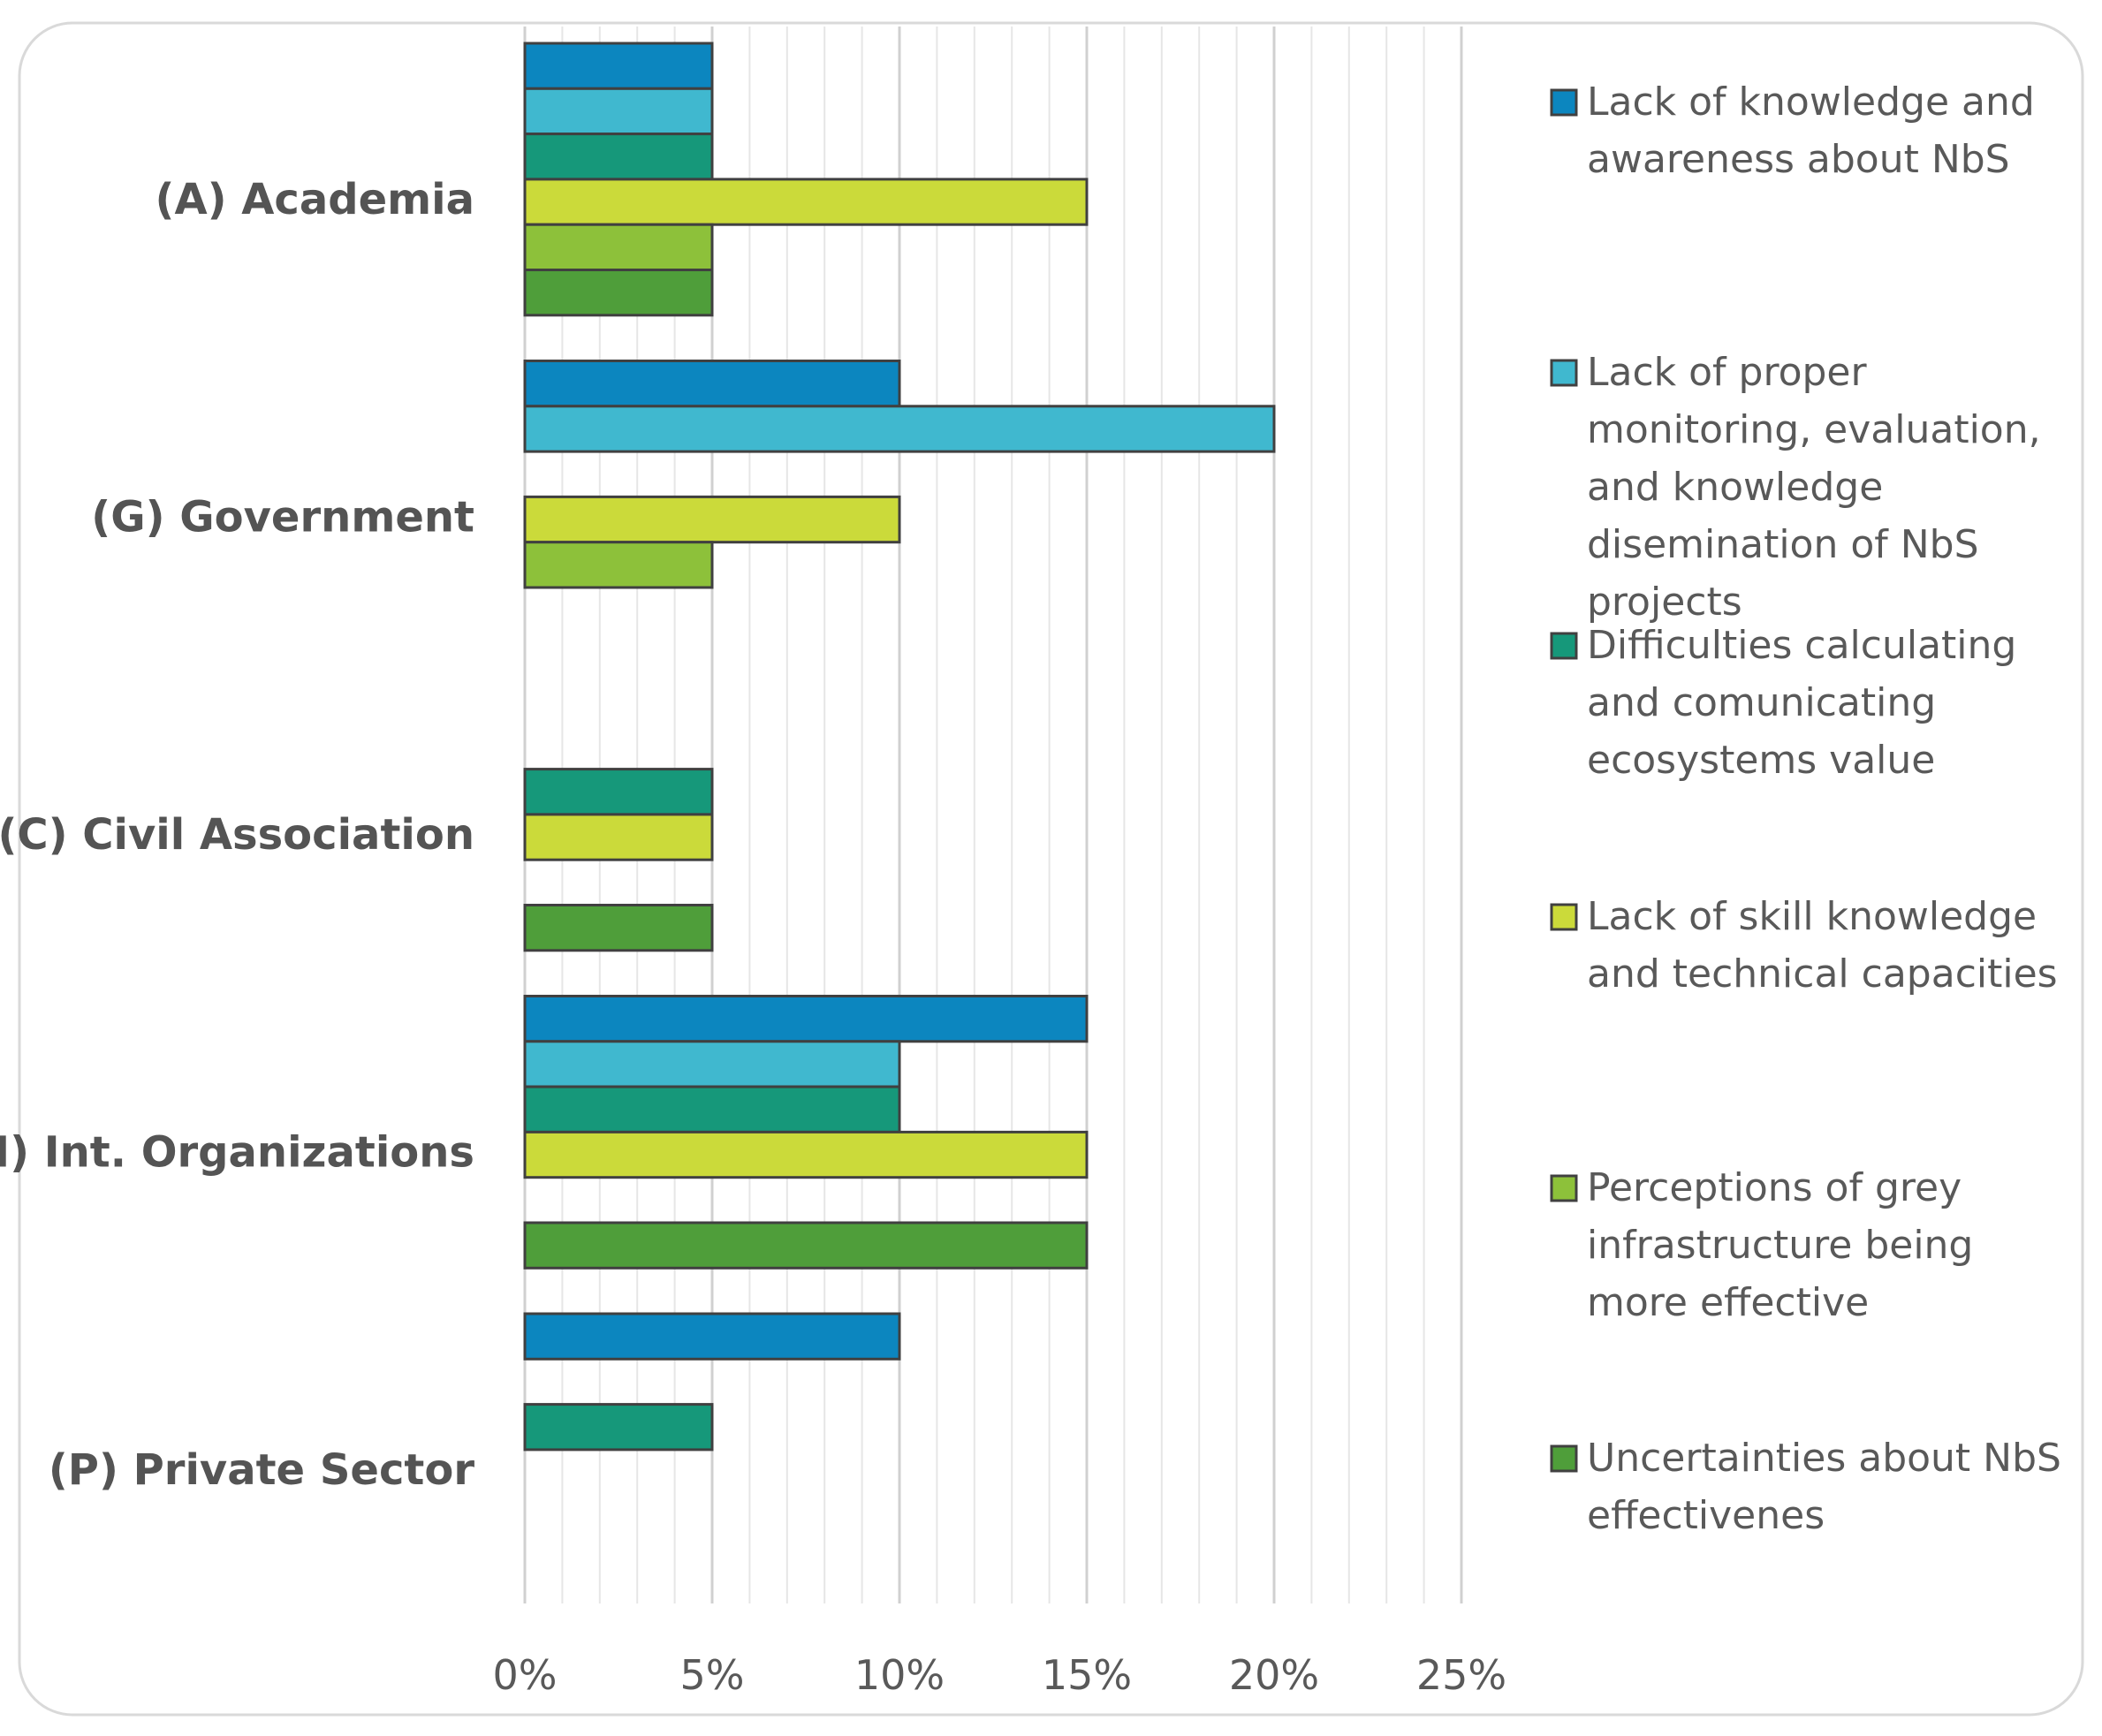  Describe the element at coordinates (282, 517) in the screenshot. I see `category-label-g-government: (G) Government` at that location.